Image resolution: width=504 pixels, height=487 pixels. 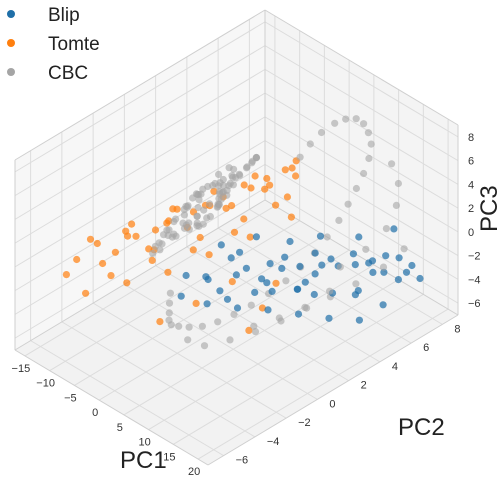 What do you see at coordinates (169, 457) in the screenshot?
I see `x-tick-label: 15` at bounding box center [169, 457].